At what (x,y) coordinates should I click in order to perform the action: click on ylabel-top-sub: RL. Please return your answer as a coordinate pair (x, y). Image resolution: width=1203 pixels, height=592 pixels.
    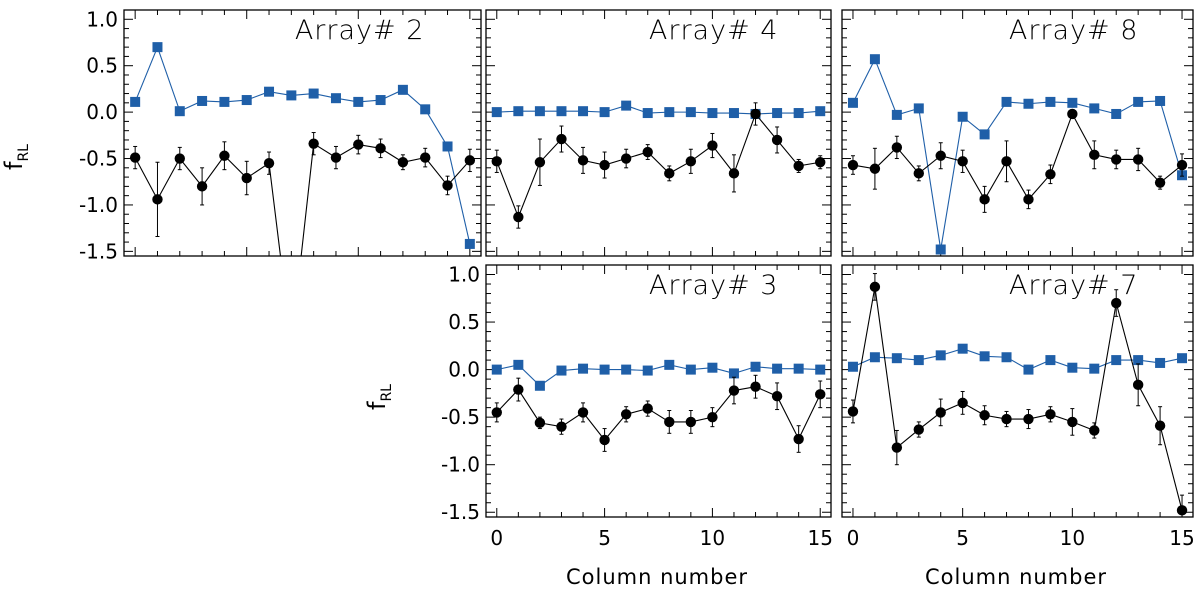
    Looking at the image, I should click on (24, 153).